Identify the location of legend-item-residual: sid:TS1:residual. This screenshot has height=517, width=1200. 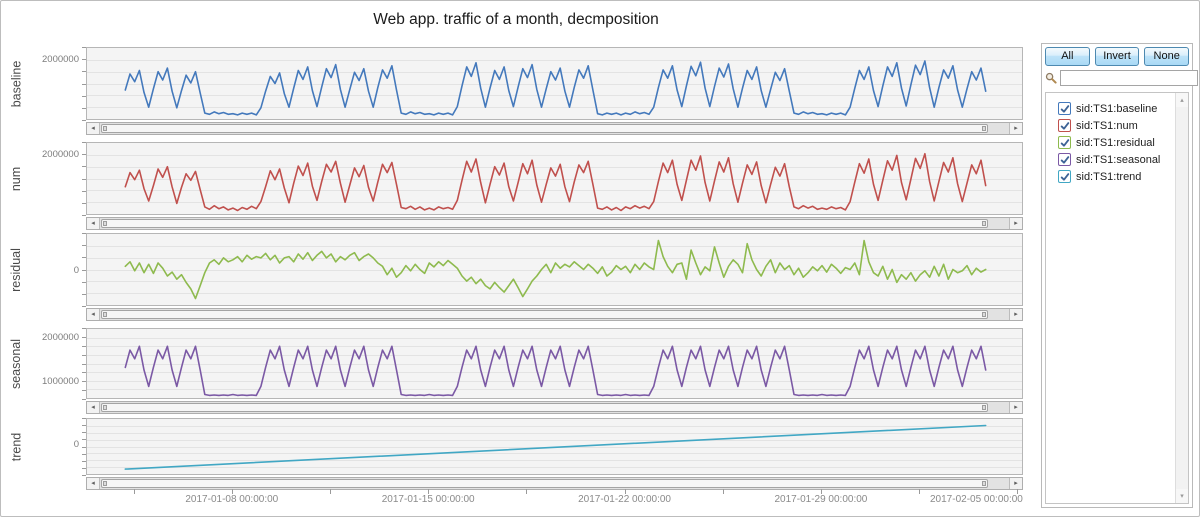
(1116, 142).